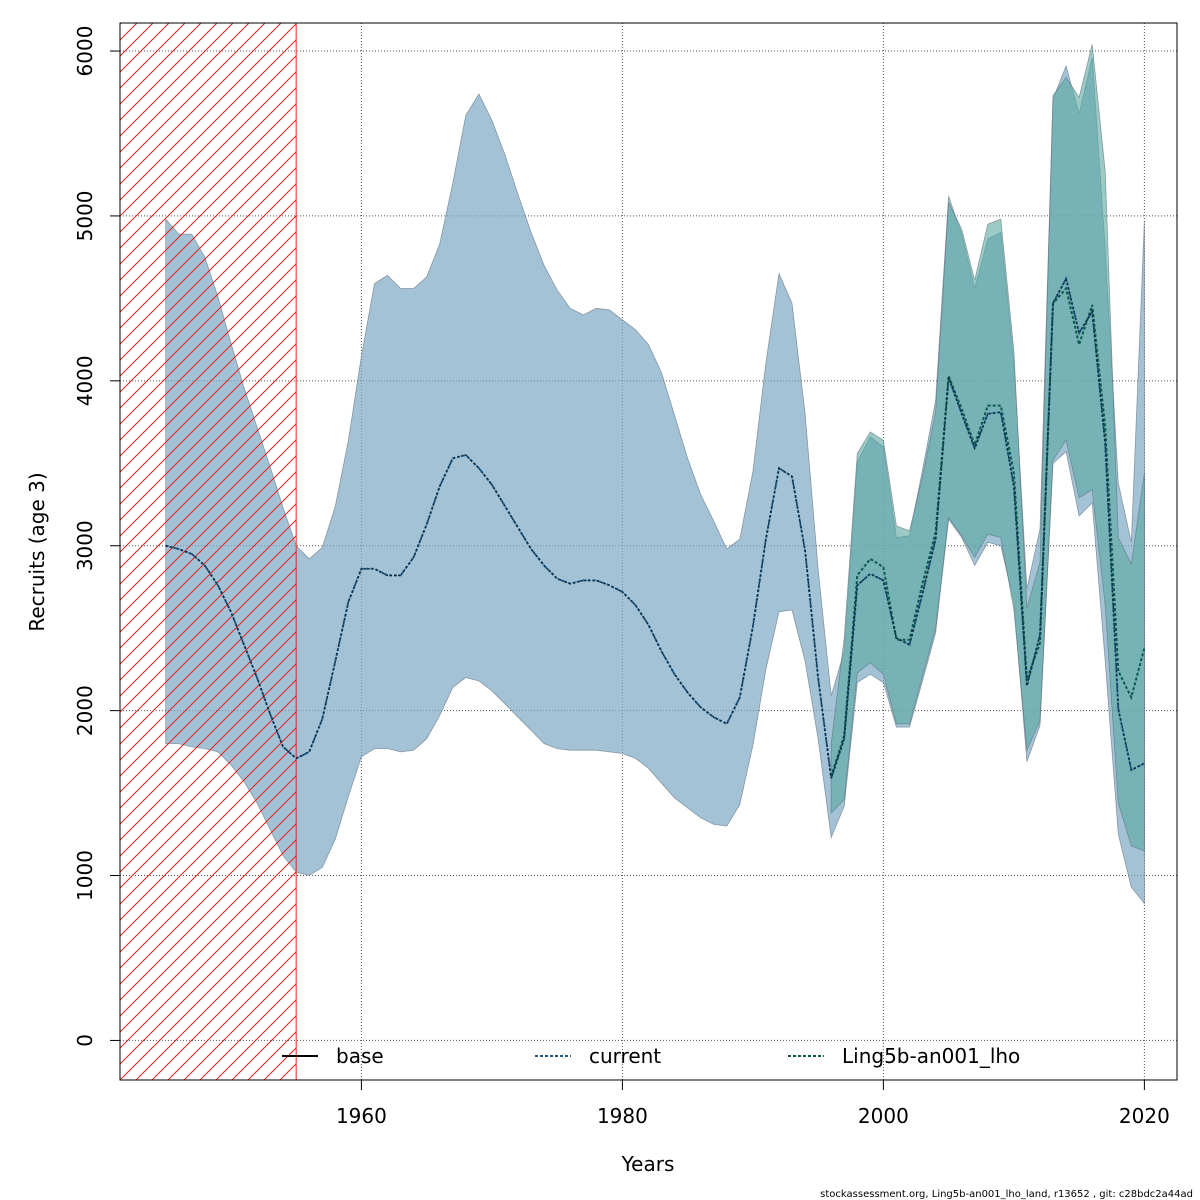 This screenshot has height=1200, width=1200. I want to click on y-tick-label-6000: 6000, so click(85, 51).